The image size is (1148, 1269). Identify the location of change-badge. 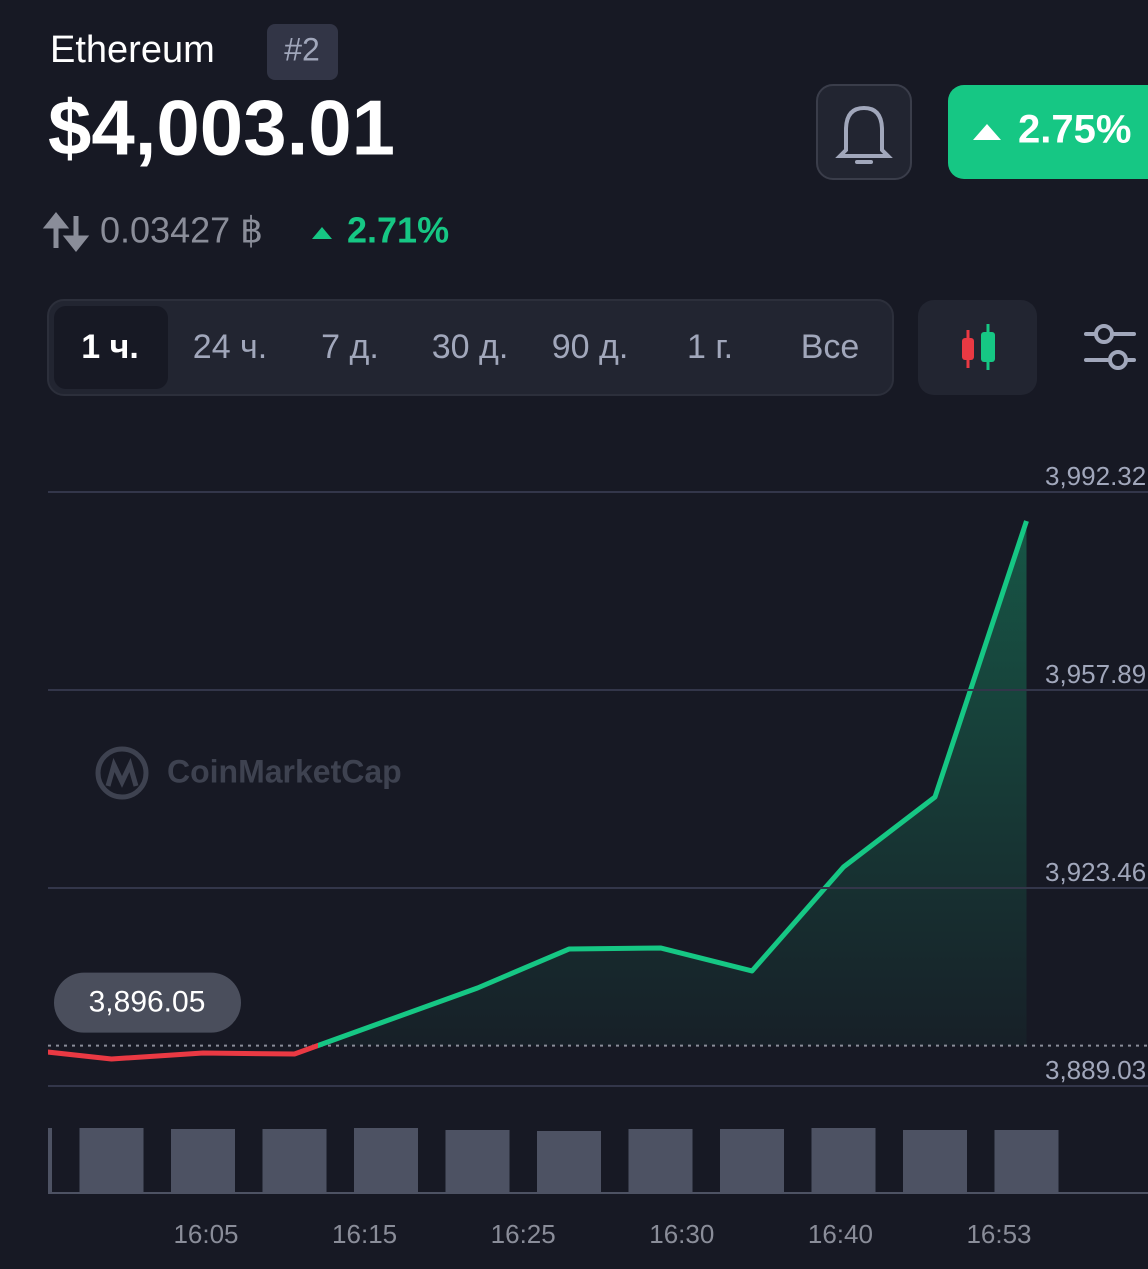
(1048, 132).